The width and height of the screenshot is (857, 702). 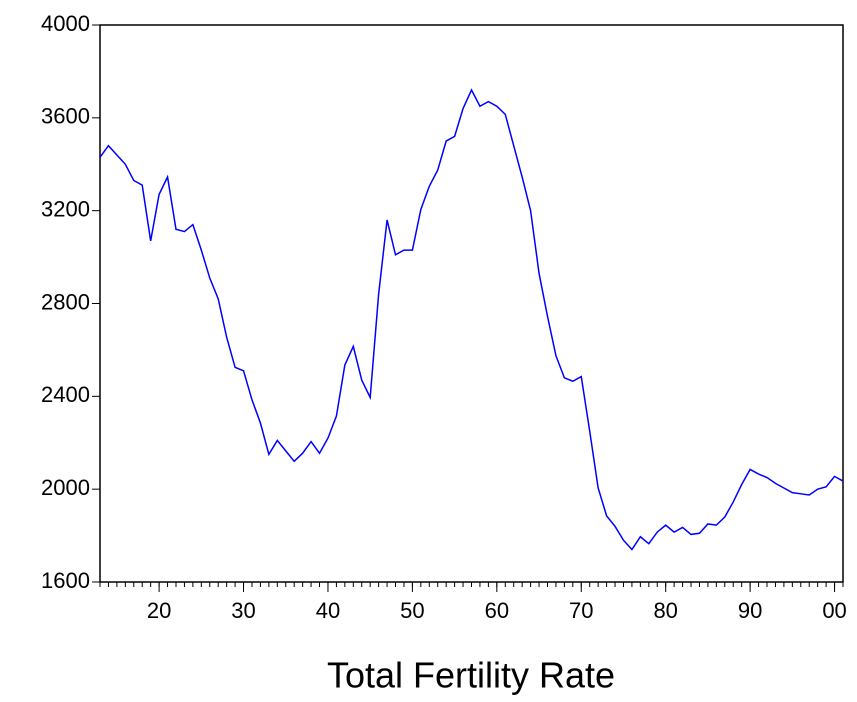 I want to click on x-tick-label: 90, so click(x=750, y=610).